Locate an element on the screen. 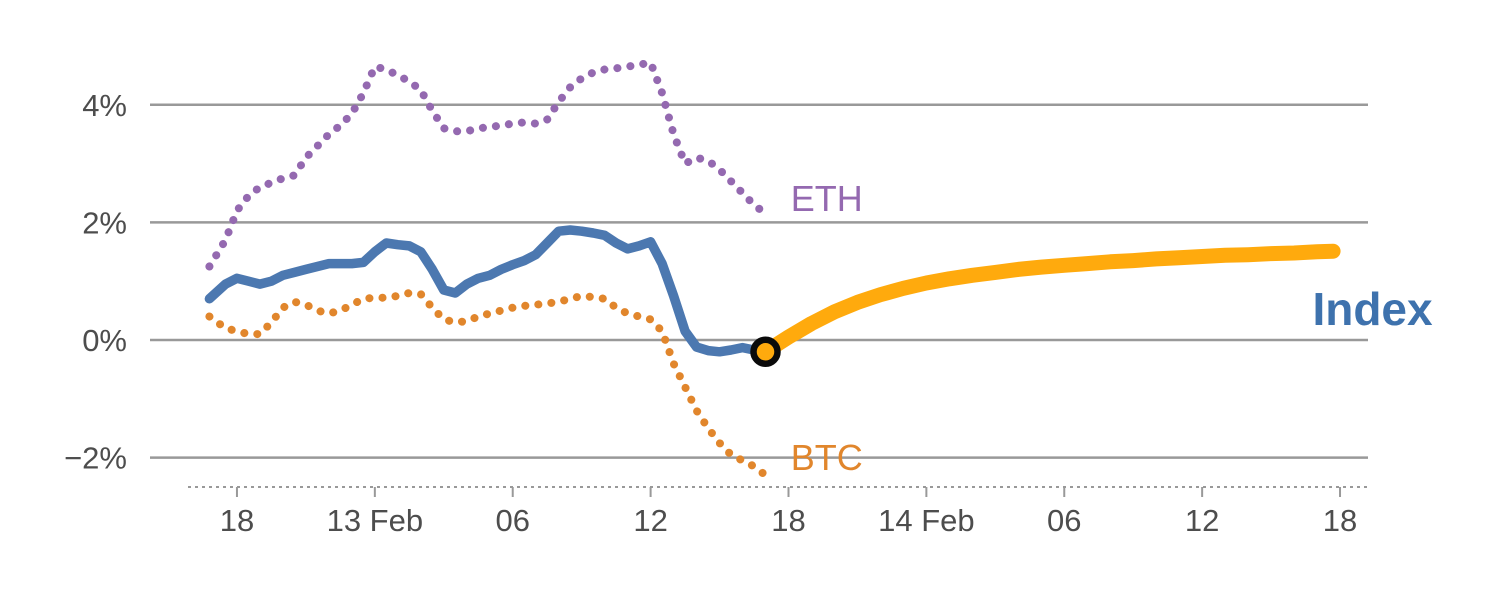 The height and width of the screenshot is (600, 1500). eth-line is located at coordinates (487, 164).